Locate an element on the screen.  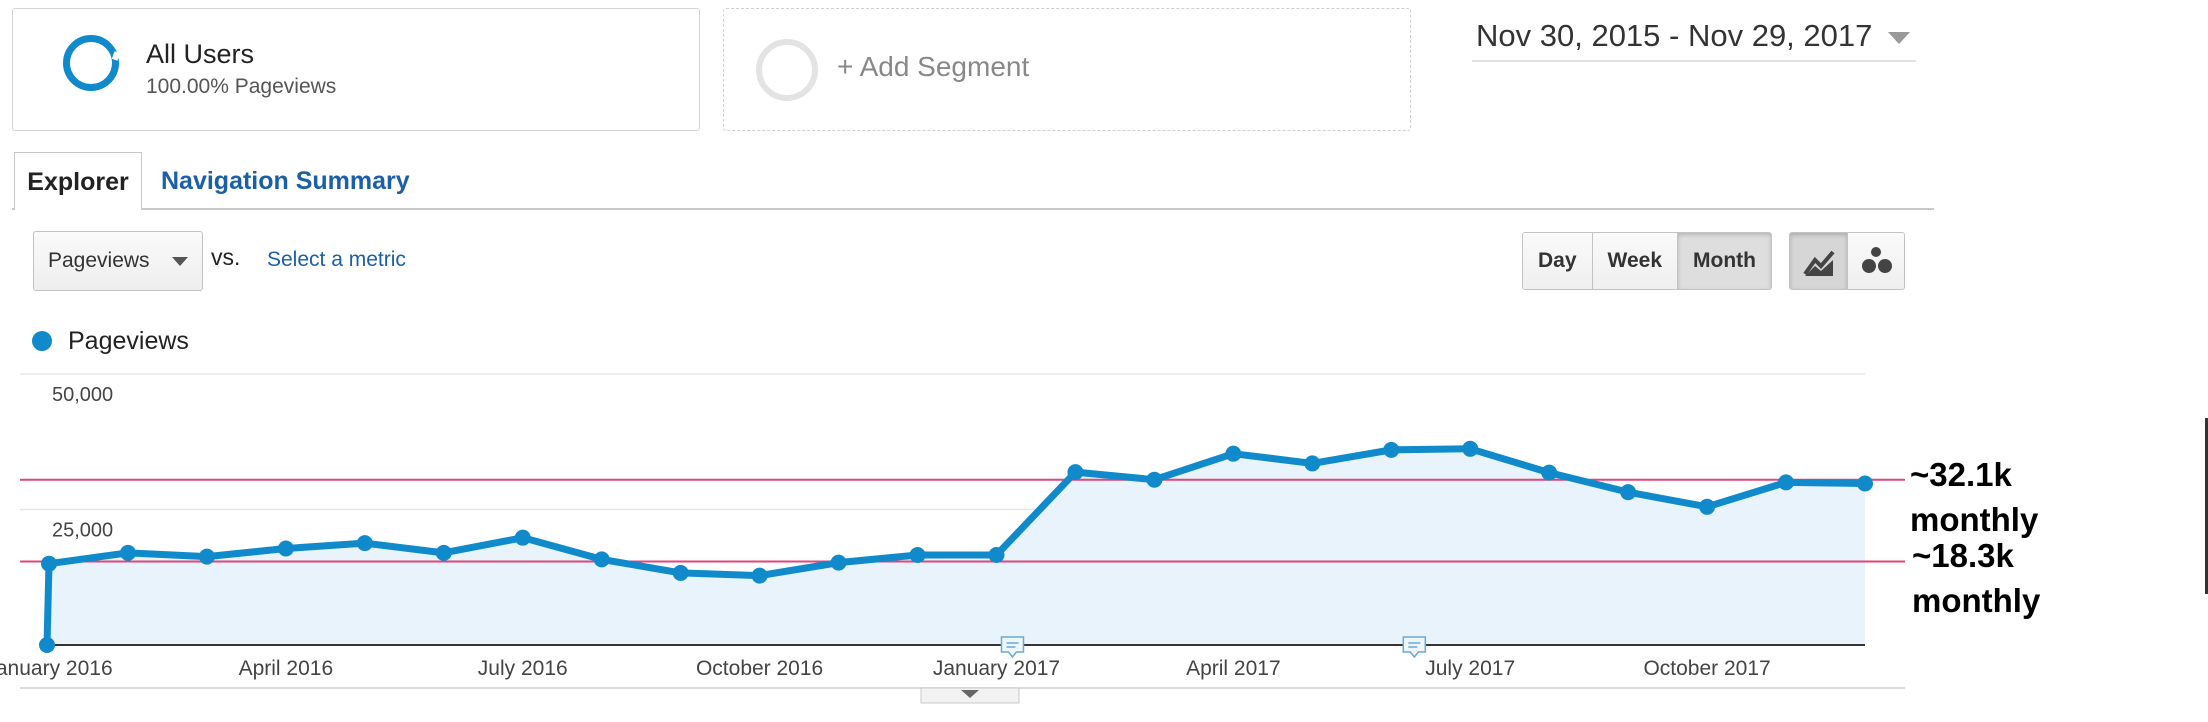
day-button: Day is located at coordinates (1558, 261).